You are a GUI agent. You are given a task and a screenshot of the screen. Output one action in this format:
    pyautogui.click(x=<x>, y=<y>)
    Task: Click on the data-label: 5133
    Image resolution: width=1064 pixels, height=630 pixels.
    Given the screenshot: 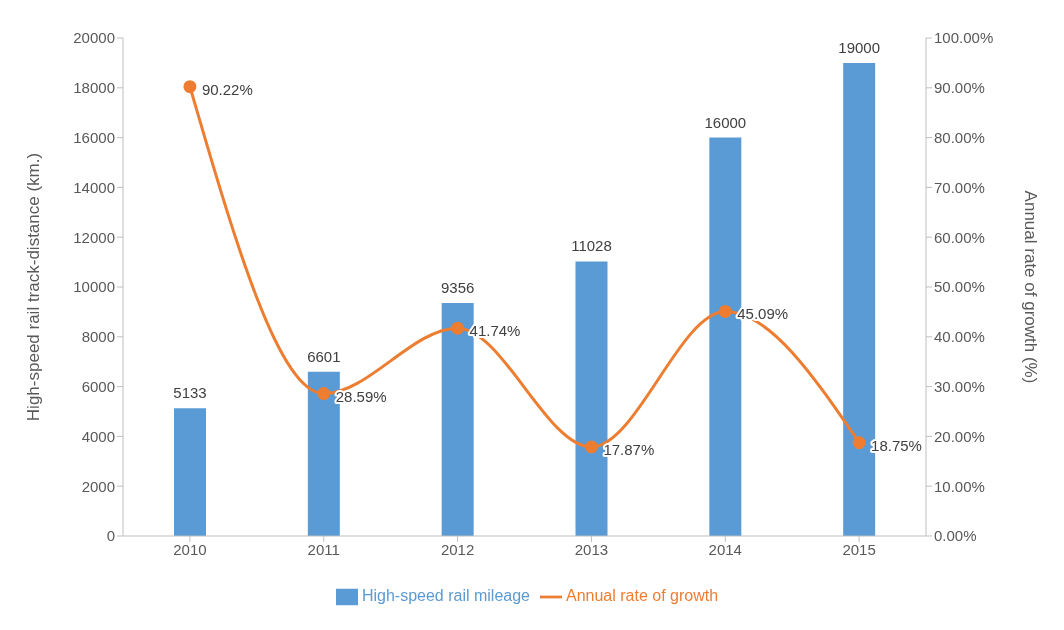 What is the action you would take?
    pyautogui.click(x=190, y=393)
    